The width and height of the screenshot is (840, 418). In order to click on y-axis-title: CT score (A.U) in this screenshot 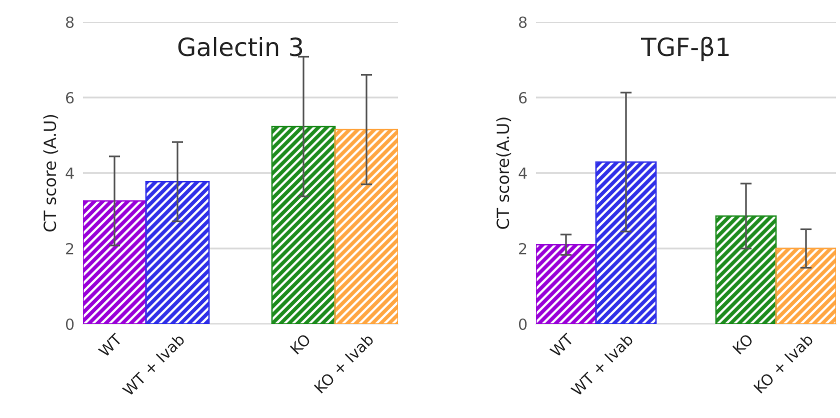, I will do `click(50, 173)`.